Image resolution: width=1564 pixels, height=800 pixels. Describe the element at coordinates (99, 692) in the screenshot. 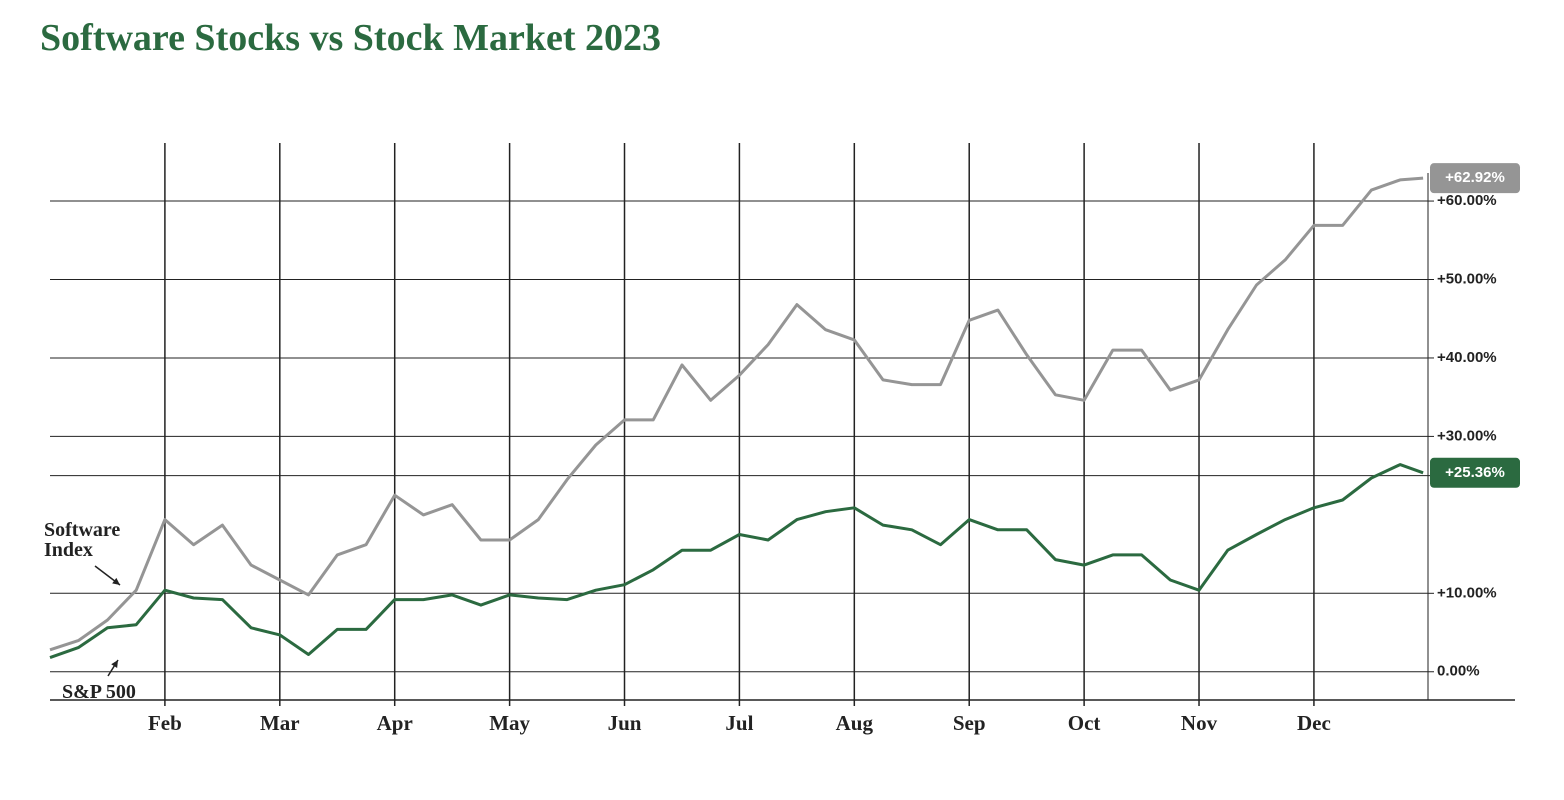

I see `annotation: S&P 500` at that location.